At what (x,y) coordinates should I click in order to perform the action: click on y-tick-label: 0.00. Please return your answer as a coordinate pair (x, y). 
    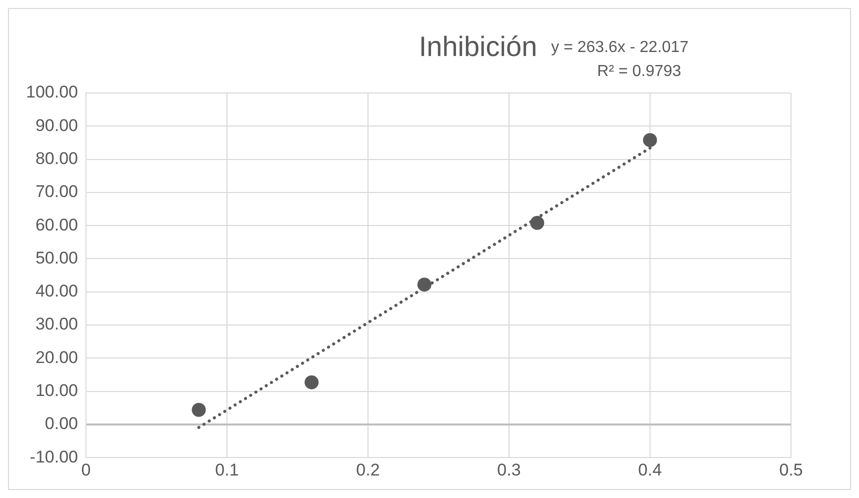
    Looking at the image, I should click on (61, 424).